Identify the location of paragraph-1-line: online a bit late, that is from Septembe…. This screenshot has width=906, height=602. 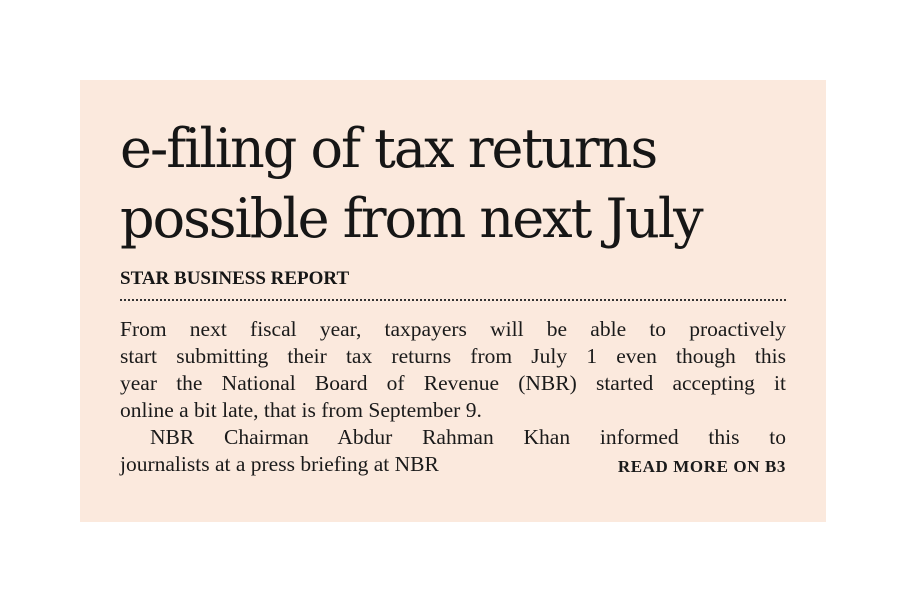
(301, 410).